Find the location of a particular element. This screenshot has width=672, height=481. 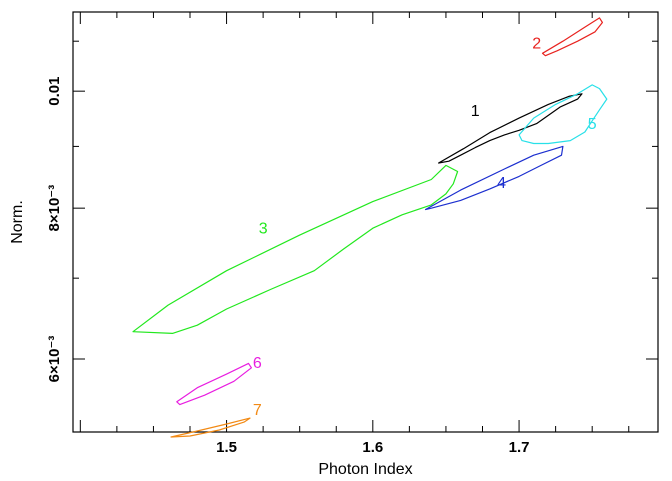

contour-label-1: 1 is located at coordinates (475, 111).